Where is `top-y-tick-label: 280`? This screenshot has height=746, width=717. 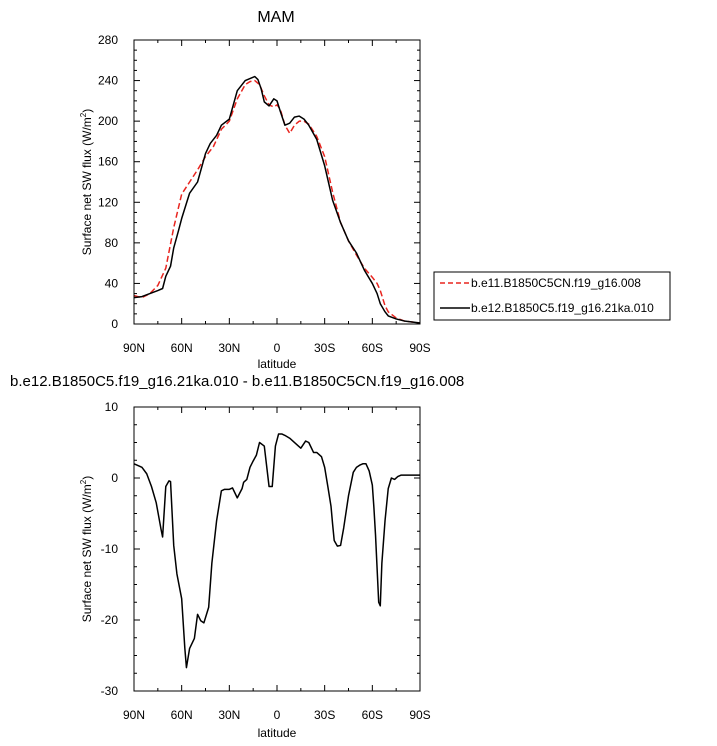 top-y-tick-label: 280 is located at coordinates (108, 40).